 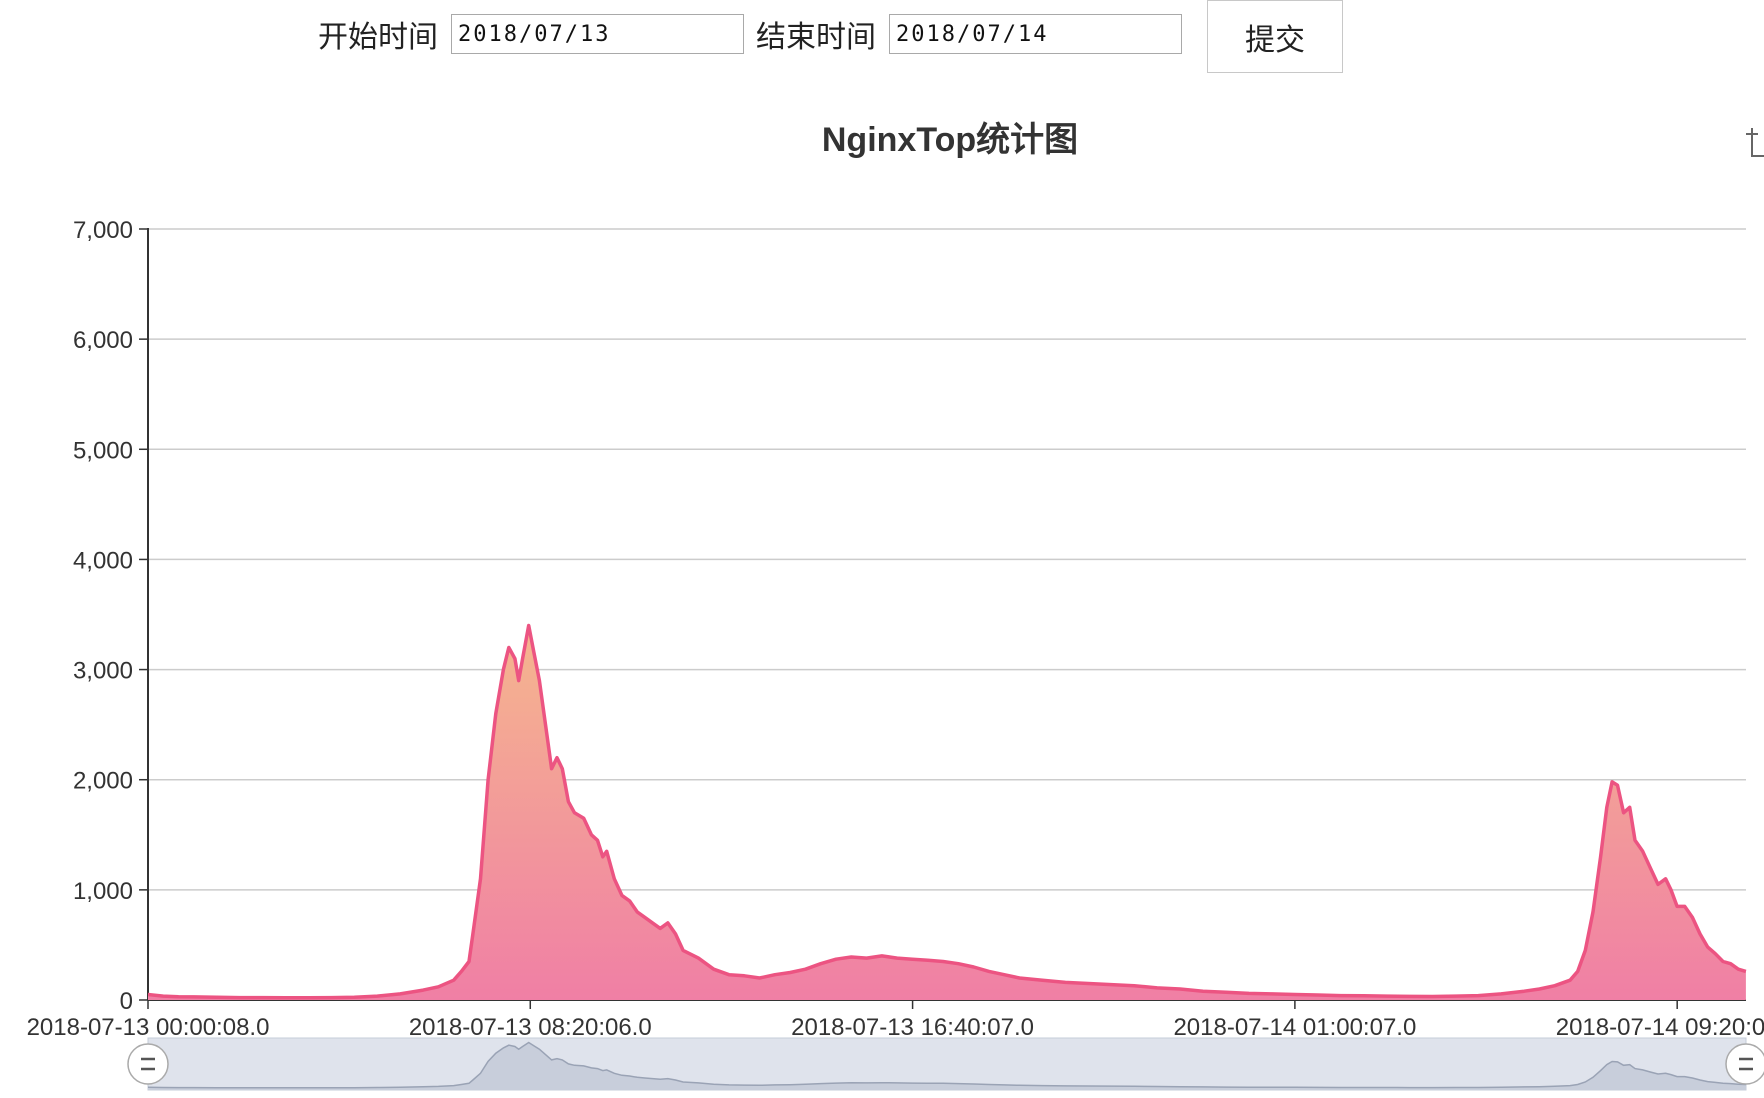 What do you see at coordinates (950, 140) in the screenshot?
I see `chart-title: NginxTop统计图` at bounding box center [950, 140].